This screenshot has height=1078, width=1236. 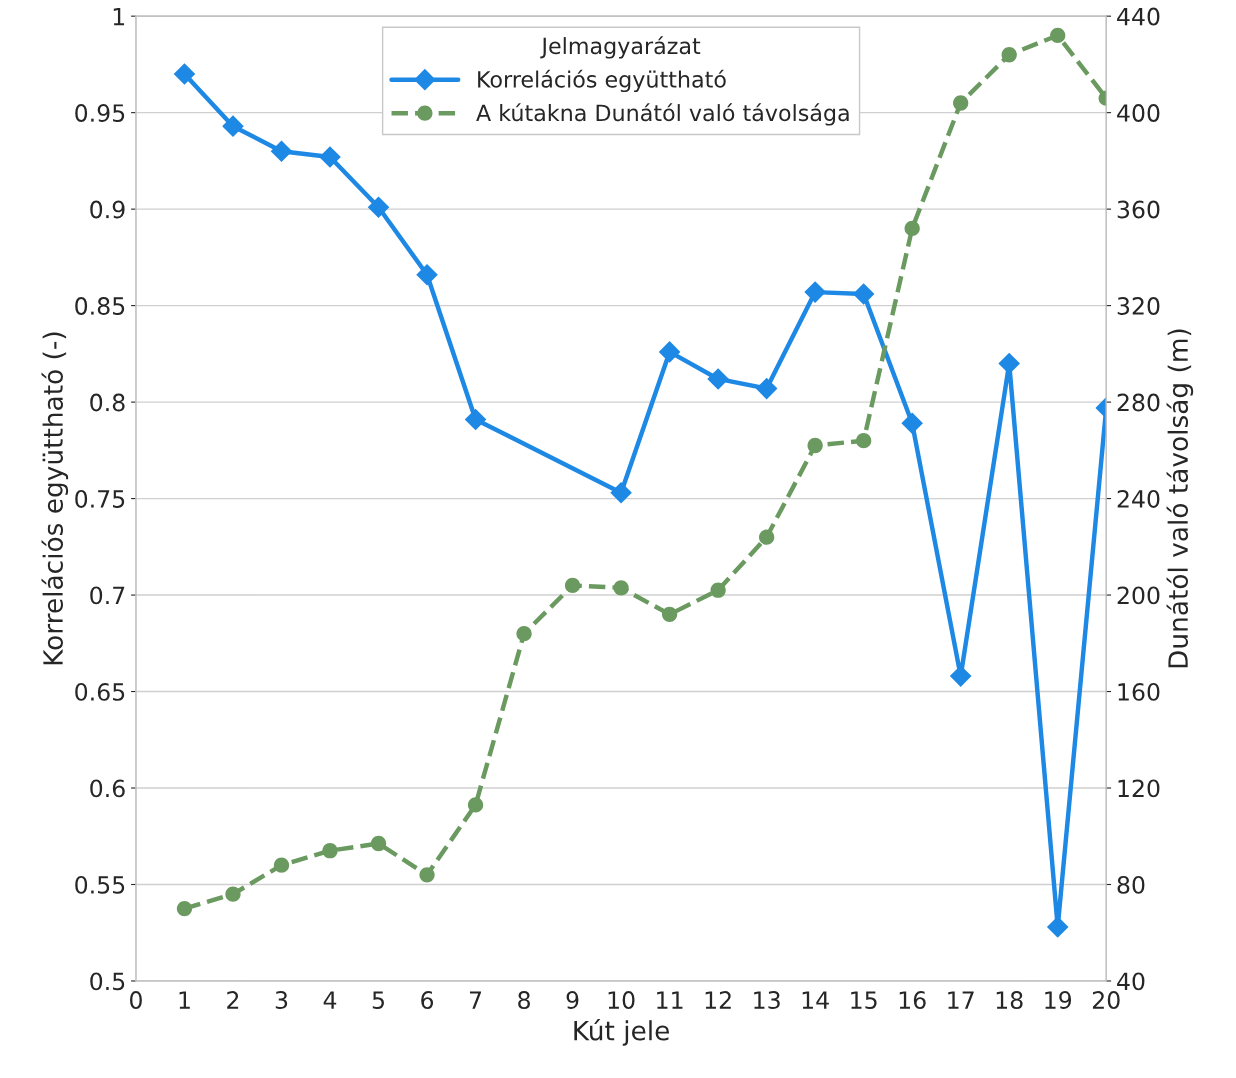 I want to click on y-tick-label: 0.75, so click(x=100, y=499).